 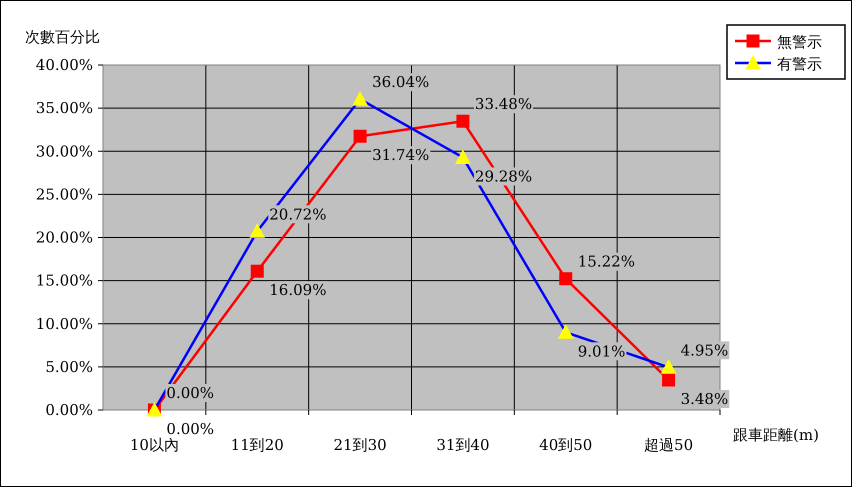 I want to click on data-label: 9.01%, so click(x=602, y=351).